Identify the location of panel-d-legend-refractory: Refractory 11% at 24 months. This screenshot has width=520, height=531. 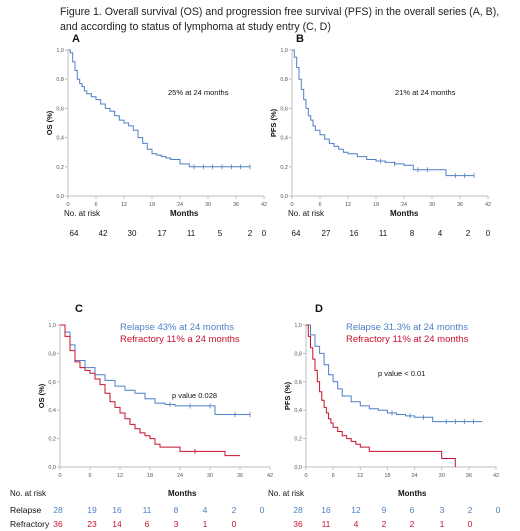
(407, 339).